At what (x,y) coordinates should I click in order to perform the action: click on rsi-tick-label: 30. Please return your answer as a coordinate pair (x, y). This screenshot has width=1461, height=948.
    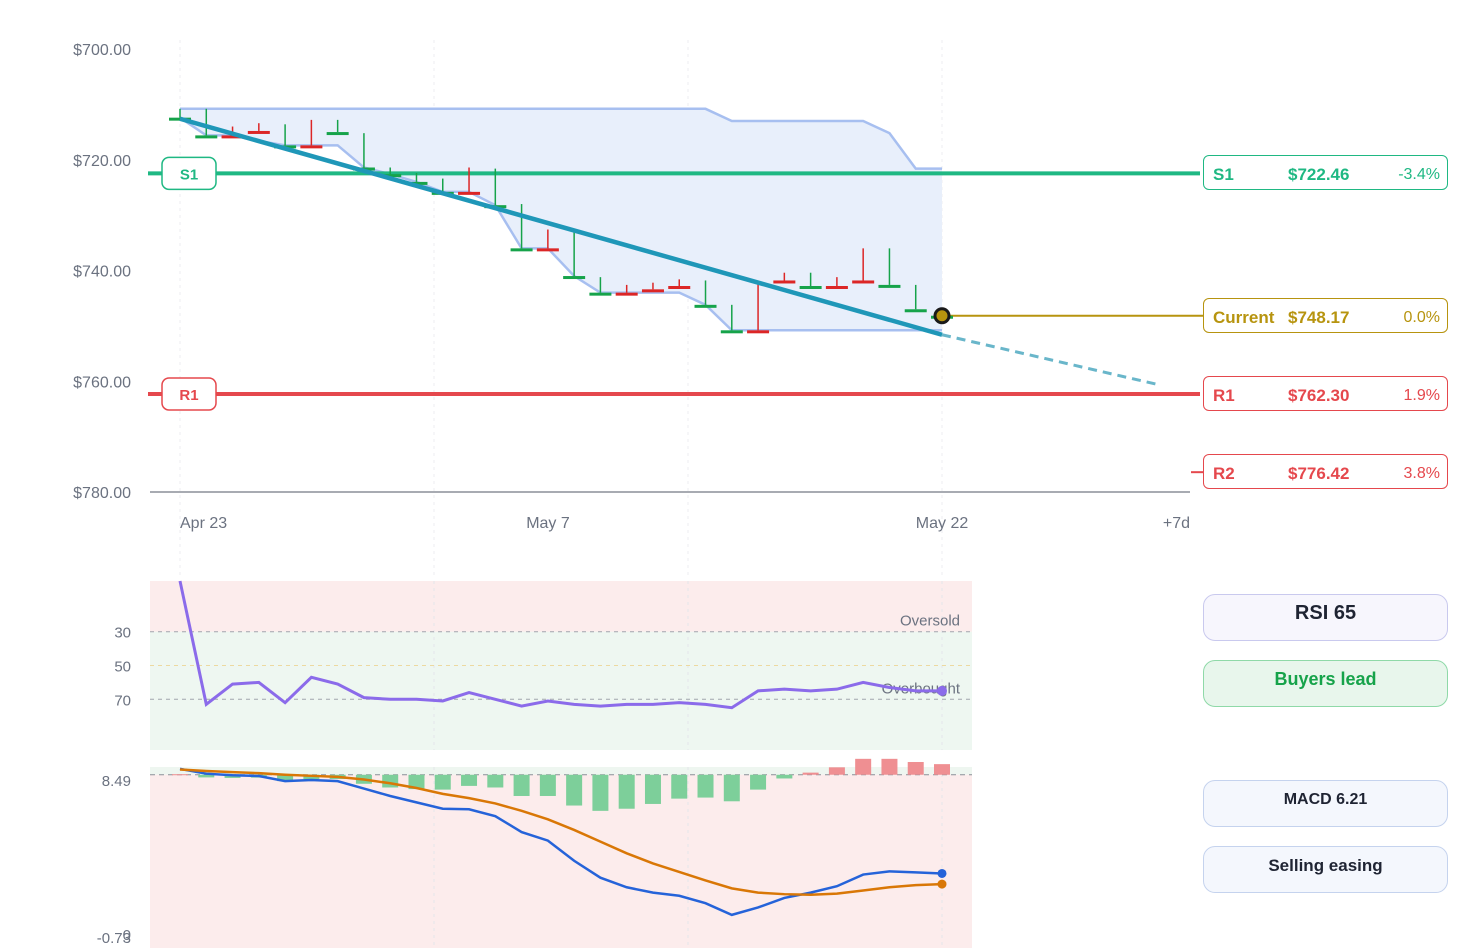
    Looking at the image, I should click on (122, 633).